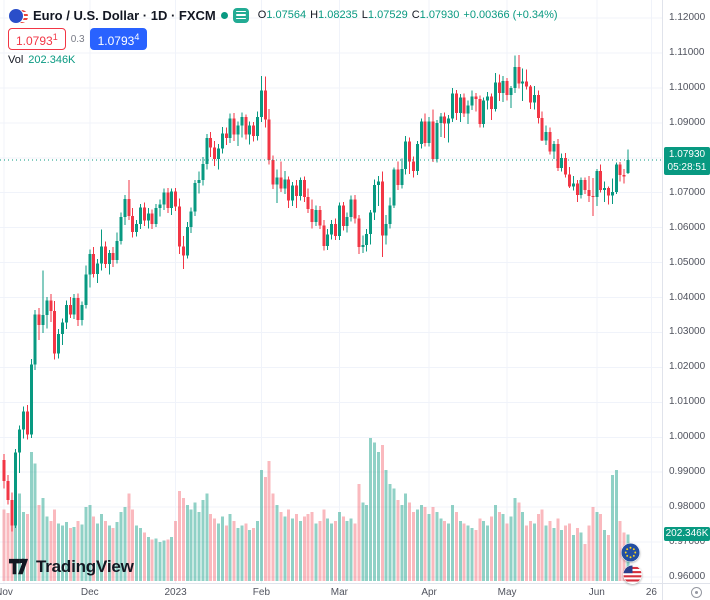 Image resolution: width=710 pixels, height=600 pixels. Describe the element at coordinates (687, 437) in the screenshot. I see `price-tick-label: 1.00000` at that location.